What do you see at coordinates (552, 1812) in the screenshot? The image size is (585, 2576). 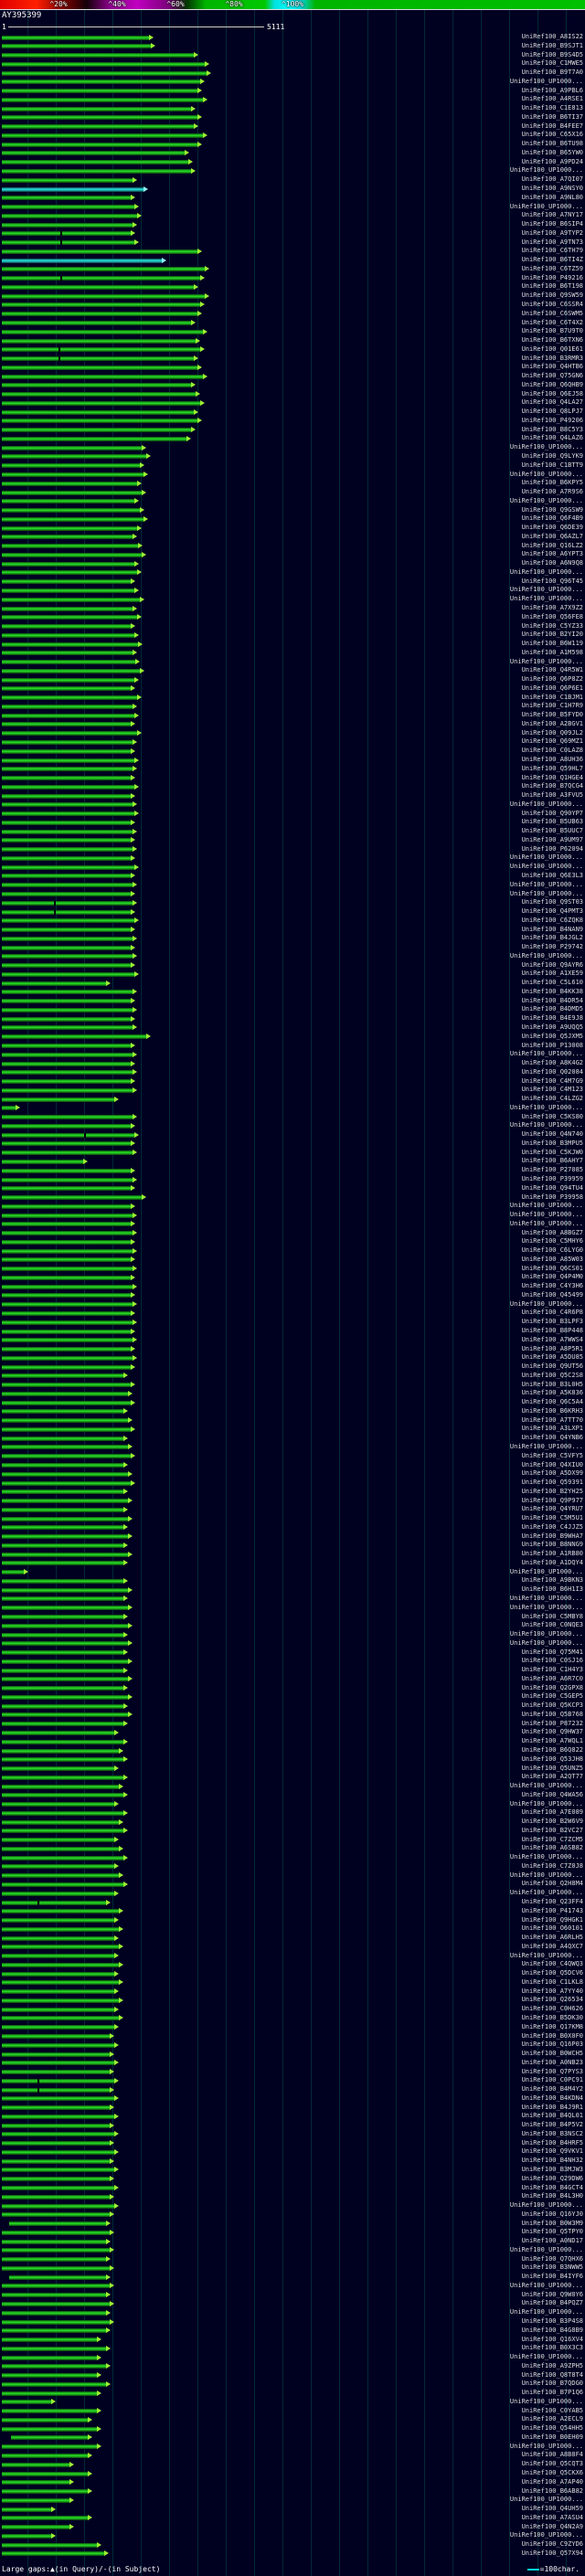 I see `hit-label: UniRef100_A7E089` at bounding box center [552, 1812].